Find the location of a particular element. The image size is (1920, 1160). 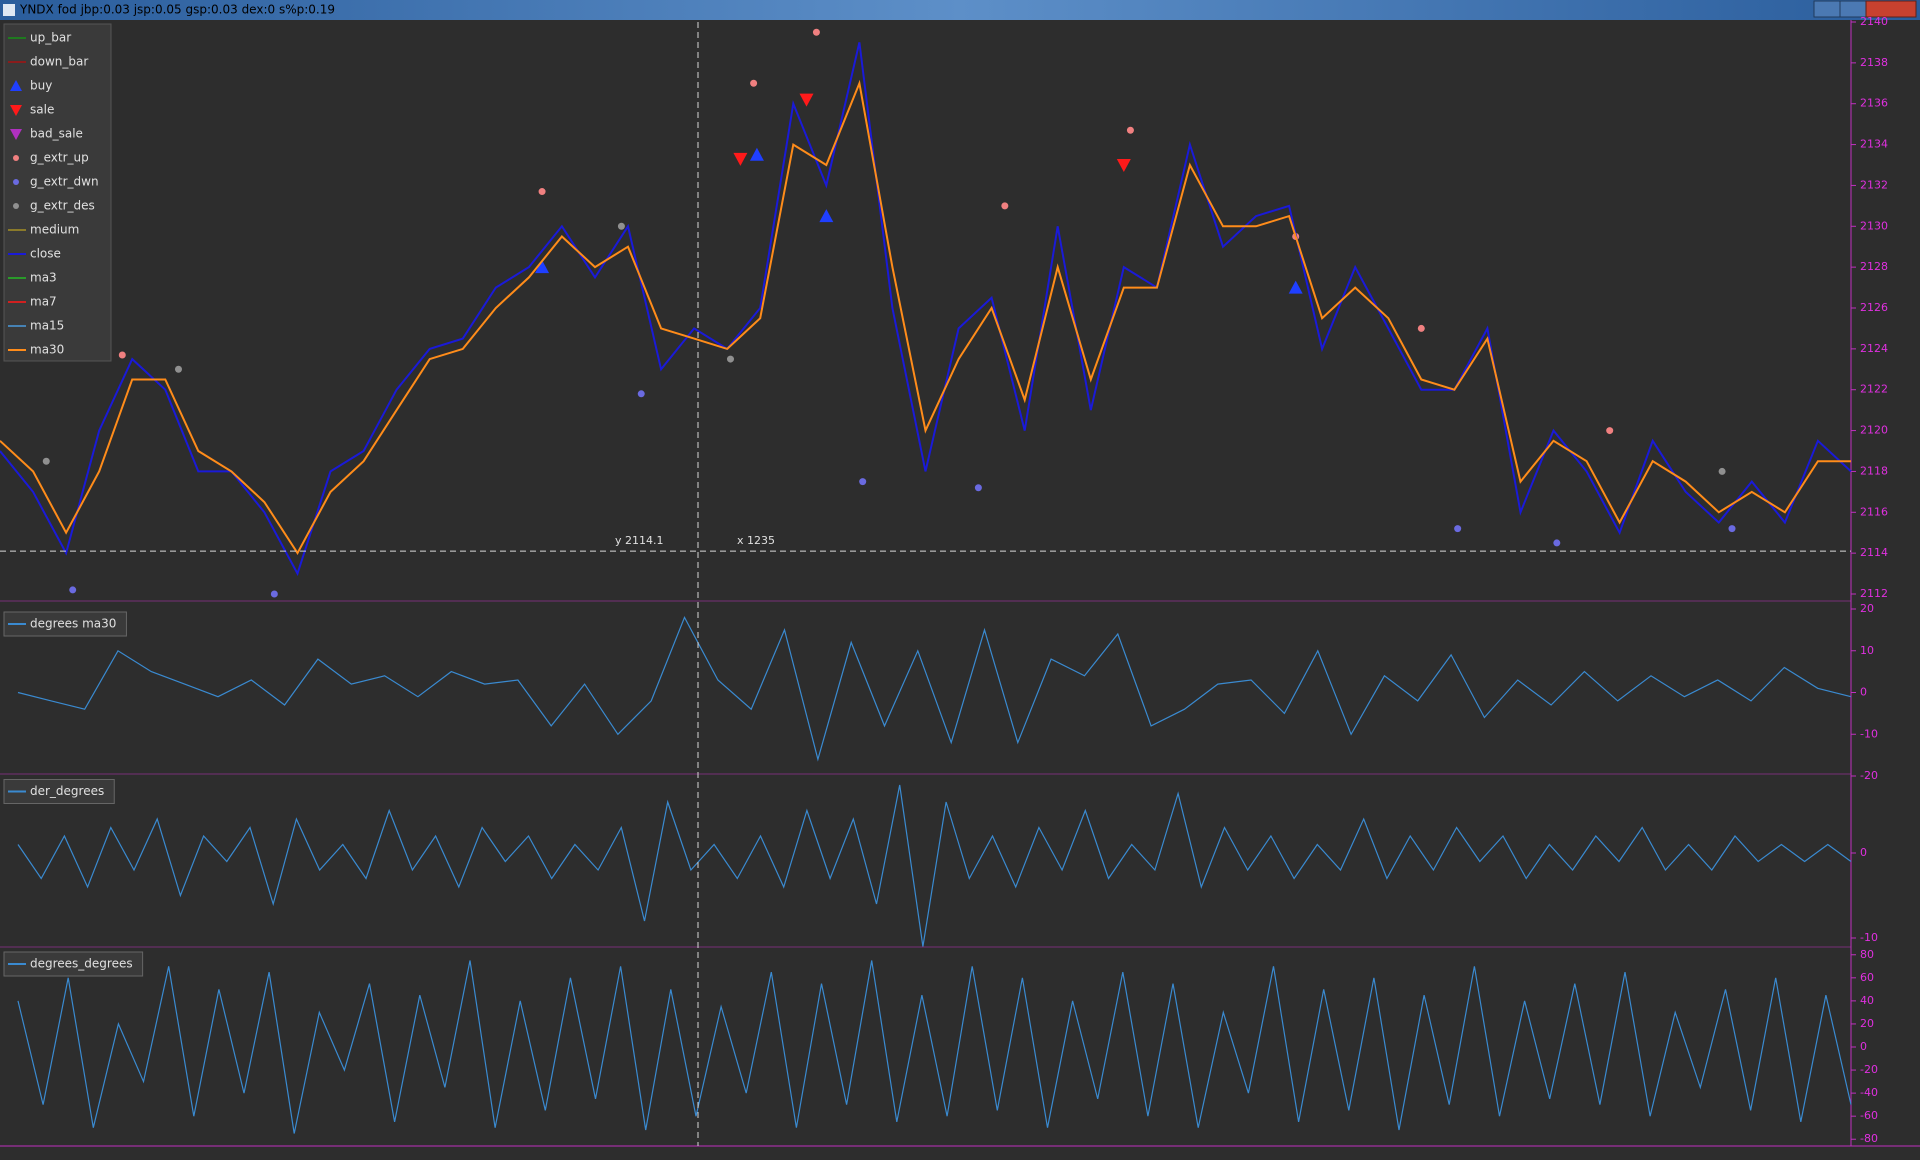

y-tick-label: 2138 is located at coordinates (1874, 62).